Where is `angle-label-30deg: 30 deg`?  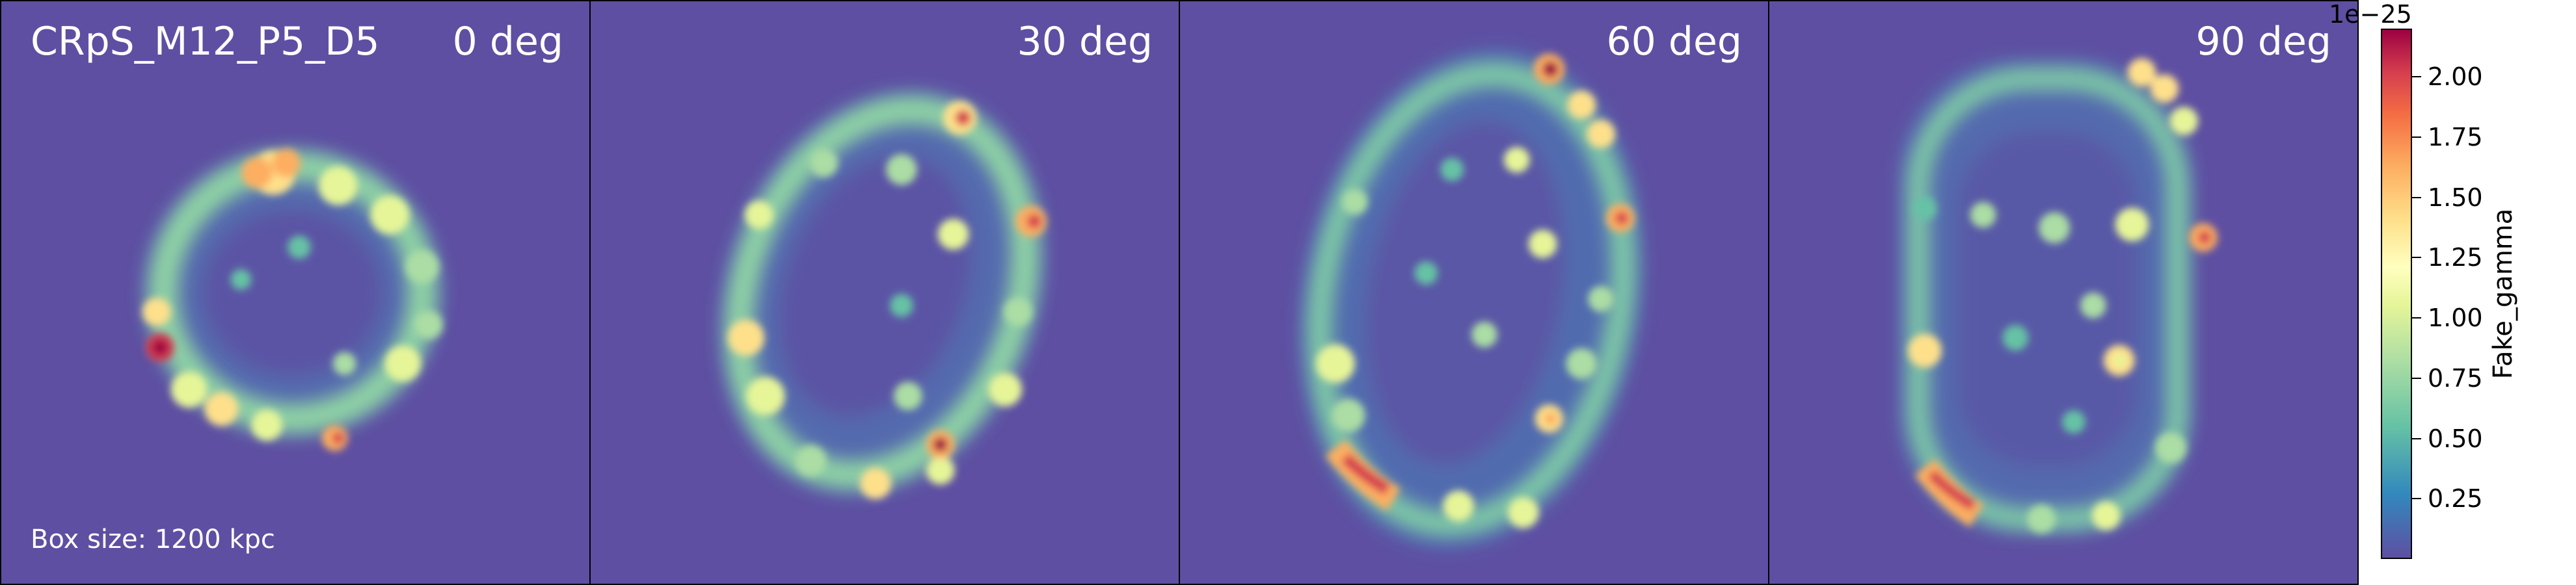
angle-label-30deg: 30 deg is located at coordinates (1085, 41).